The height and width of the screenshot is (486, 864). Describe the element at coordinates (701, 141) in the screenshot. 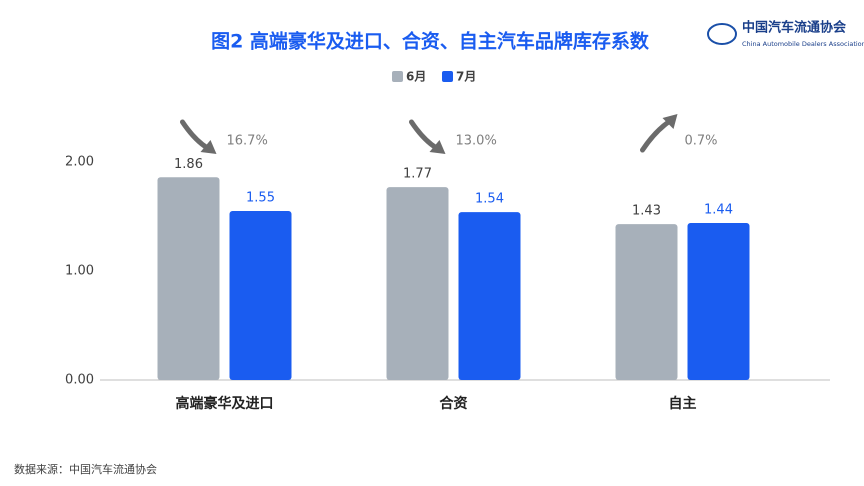

I see `change-label: 0.7%` at that location.